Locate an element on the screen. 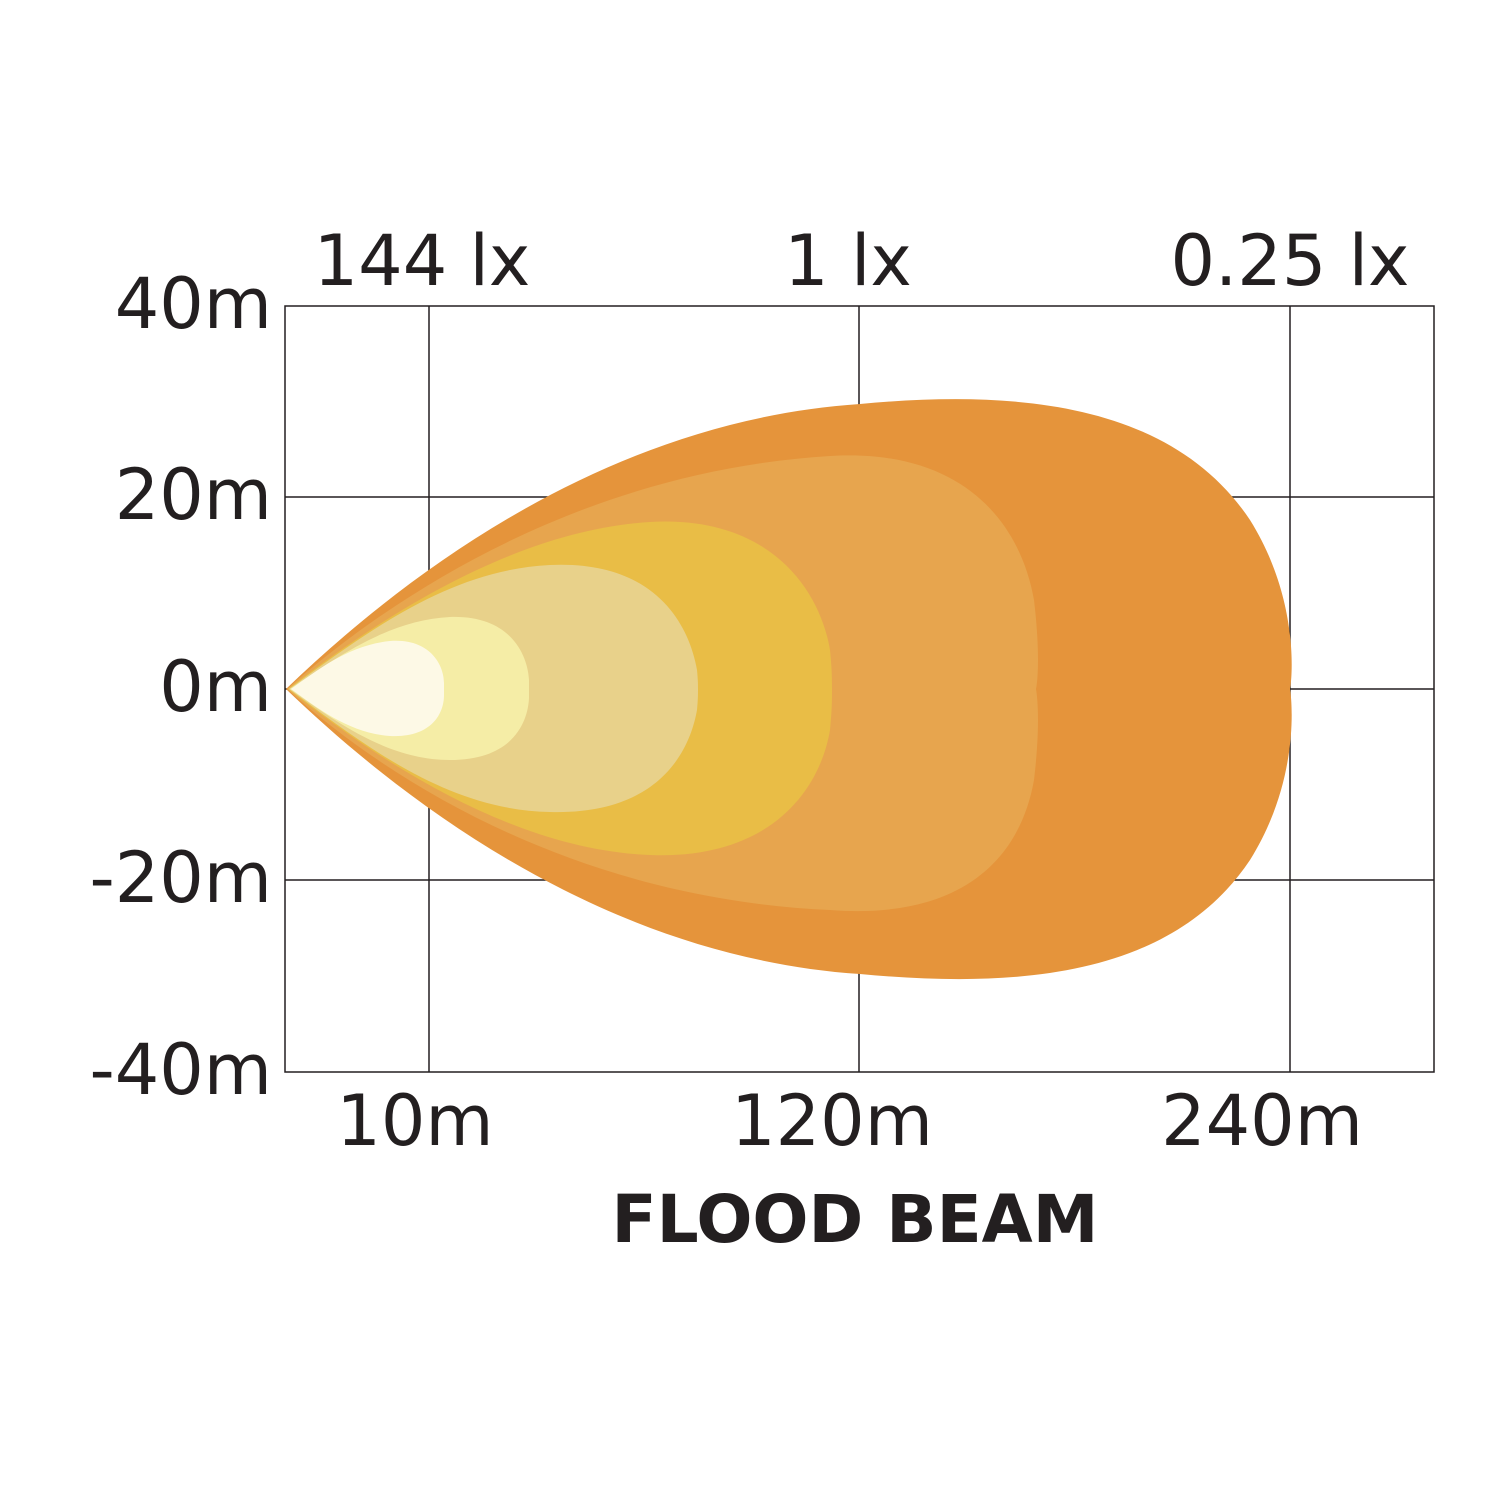 This screenshot has height=1498, width=1500. y-tick-label: -20m is located at coordinates (180, 878).